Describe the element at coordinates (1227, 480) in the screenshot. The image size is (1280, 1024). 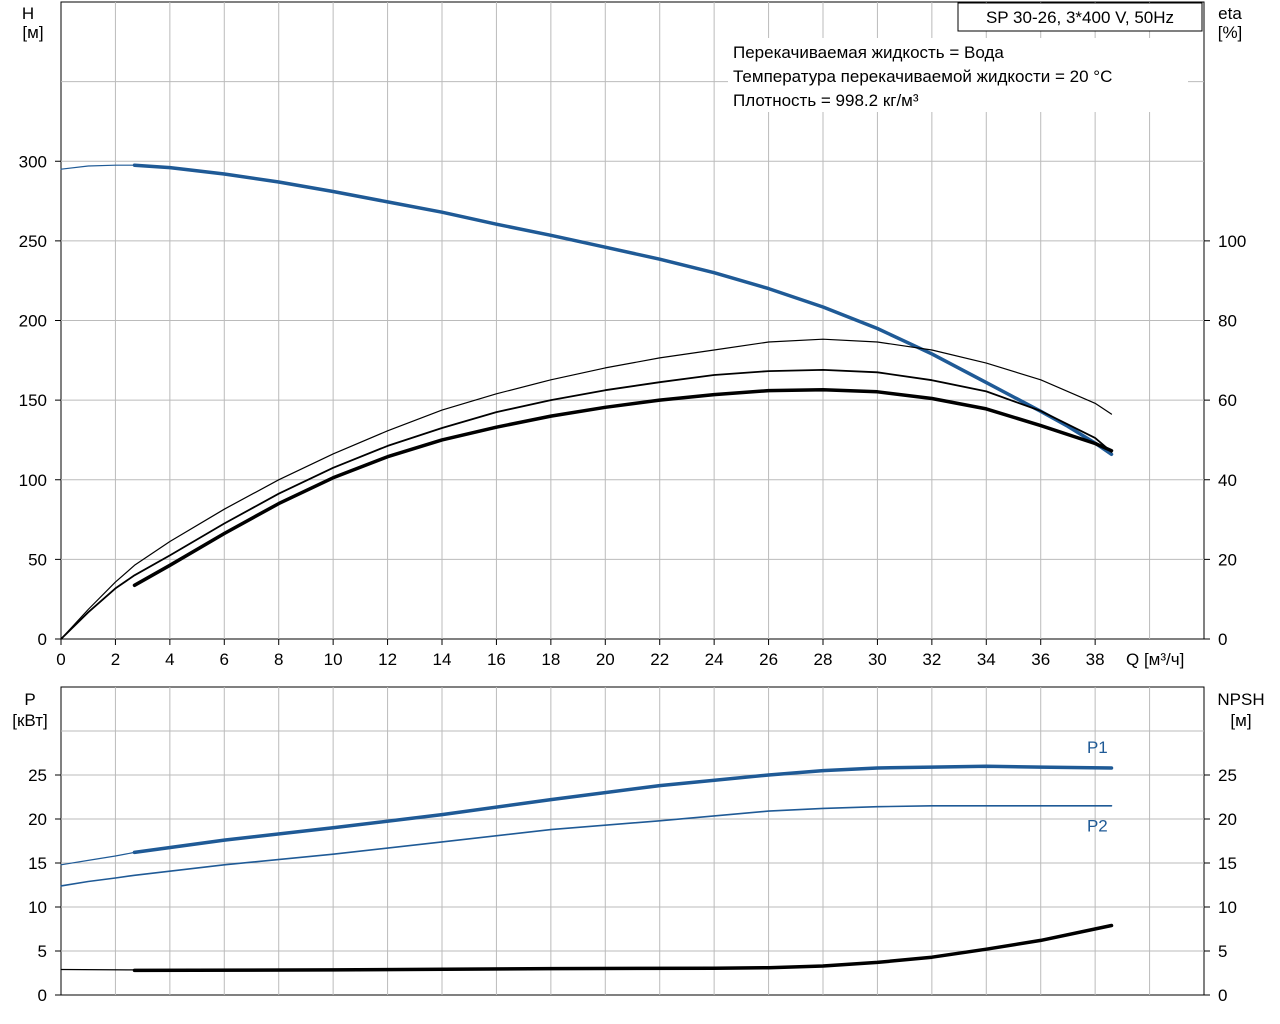
I see `top-right-tick-label: 40` at that location.